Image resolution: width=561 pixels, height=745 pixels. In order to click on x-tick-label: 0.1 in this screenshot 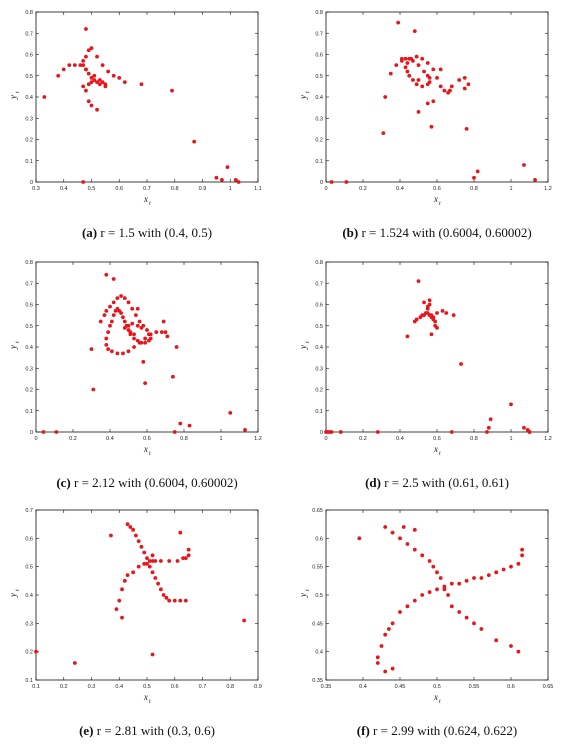, I will do `click(36, 687)`.